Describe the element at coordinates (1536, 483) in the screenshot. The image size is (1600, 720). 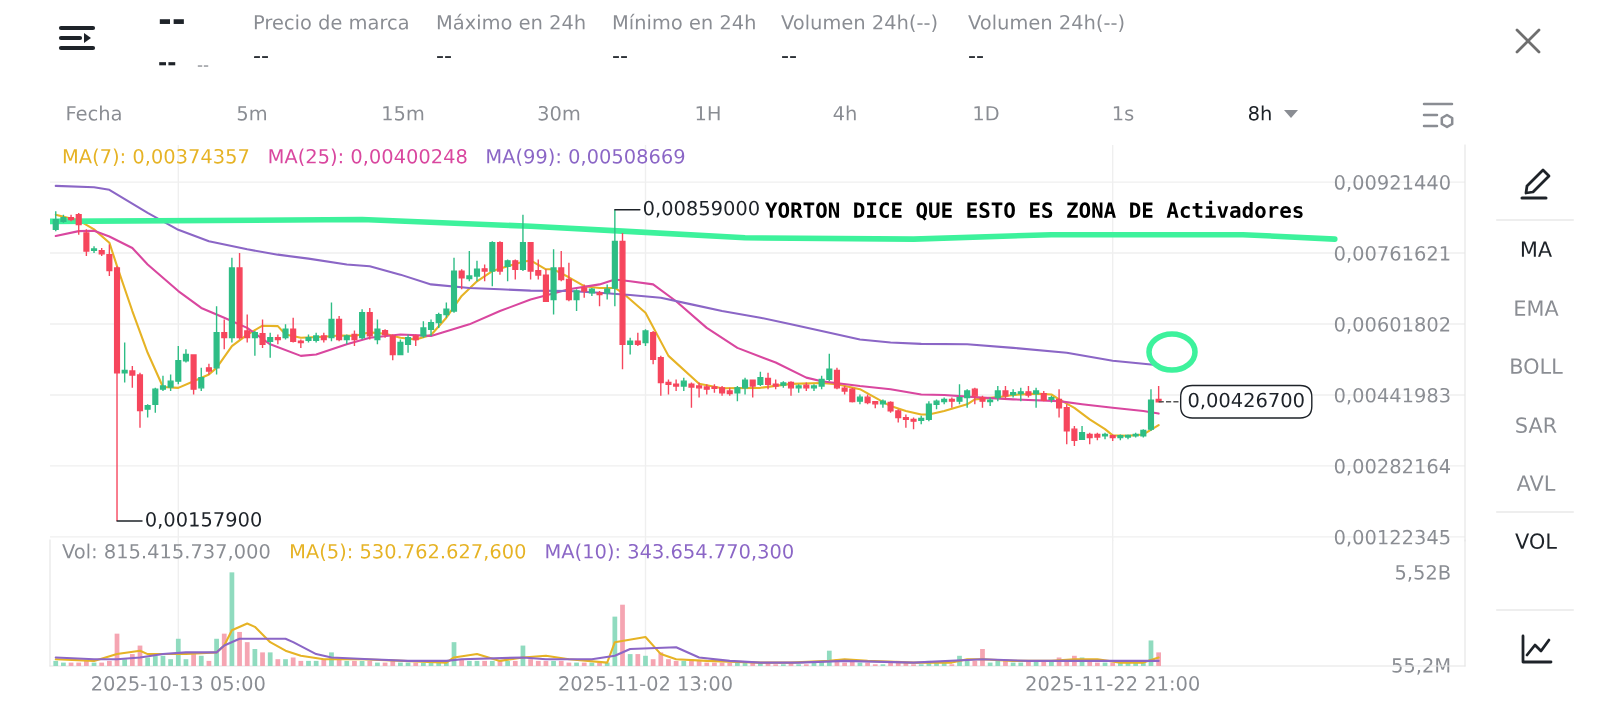
I see `text: AVL` at that location.